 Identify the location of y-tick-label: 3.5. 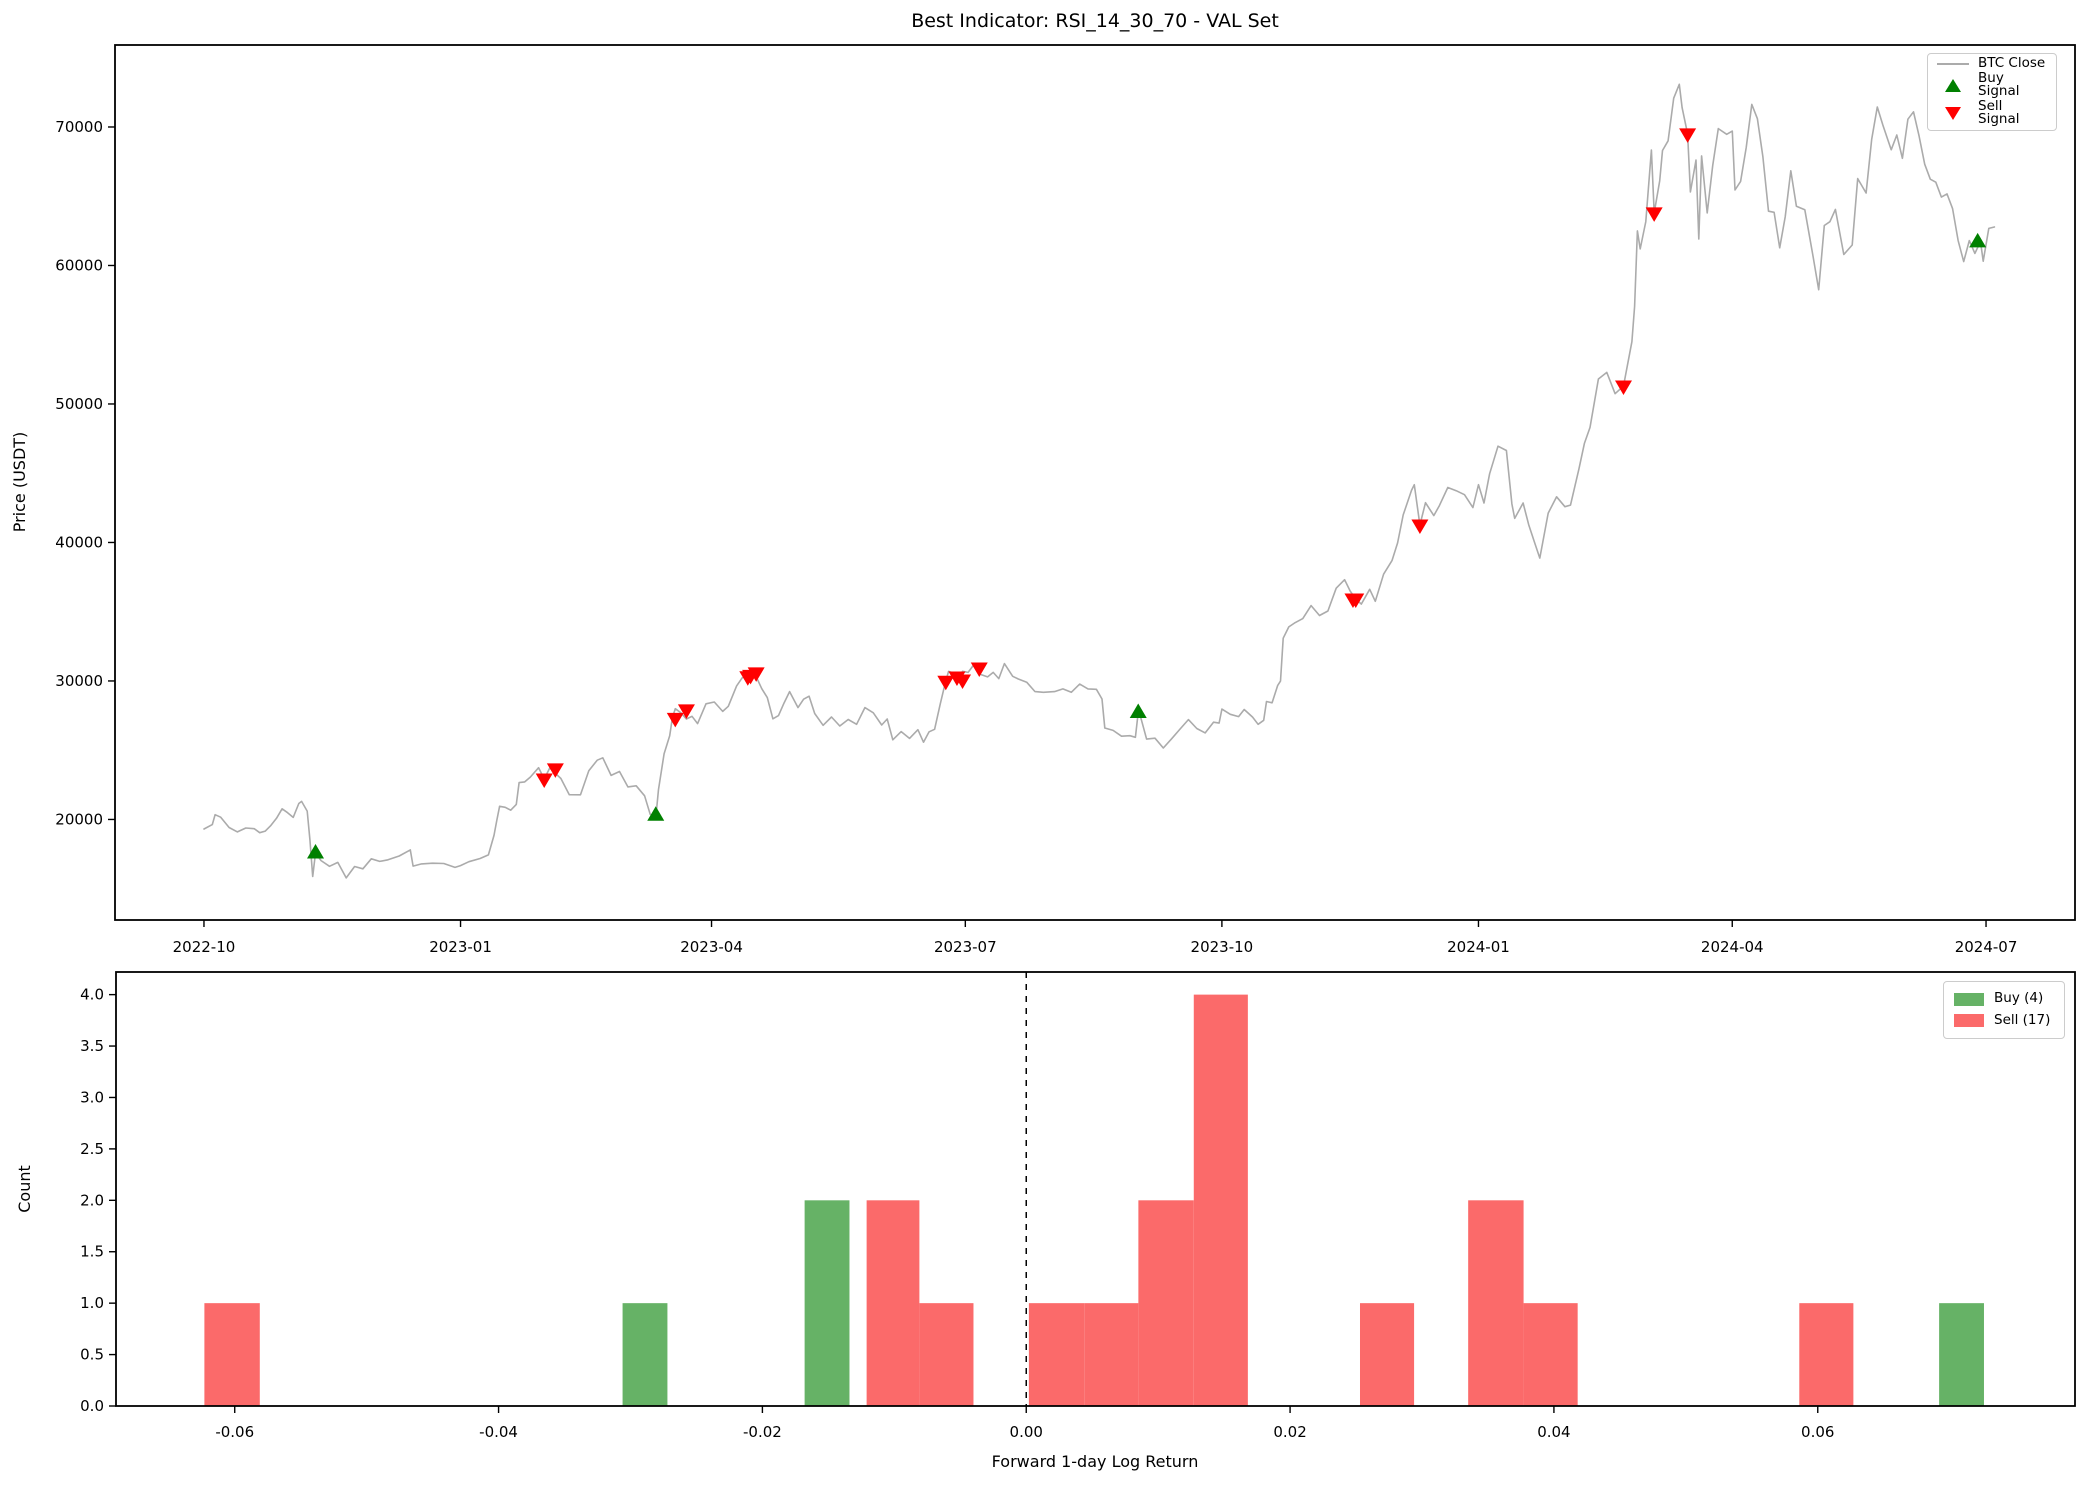
(92, 1046).